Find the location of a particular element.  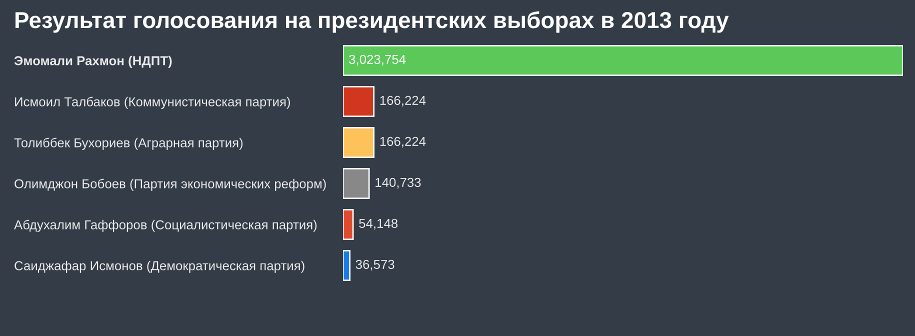

data-label: 3,023,754 is located at coordinates (377, 60).